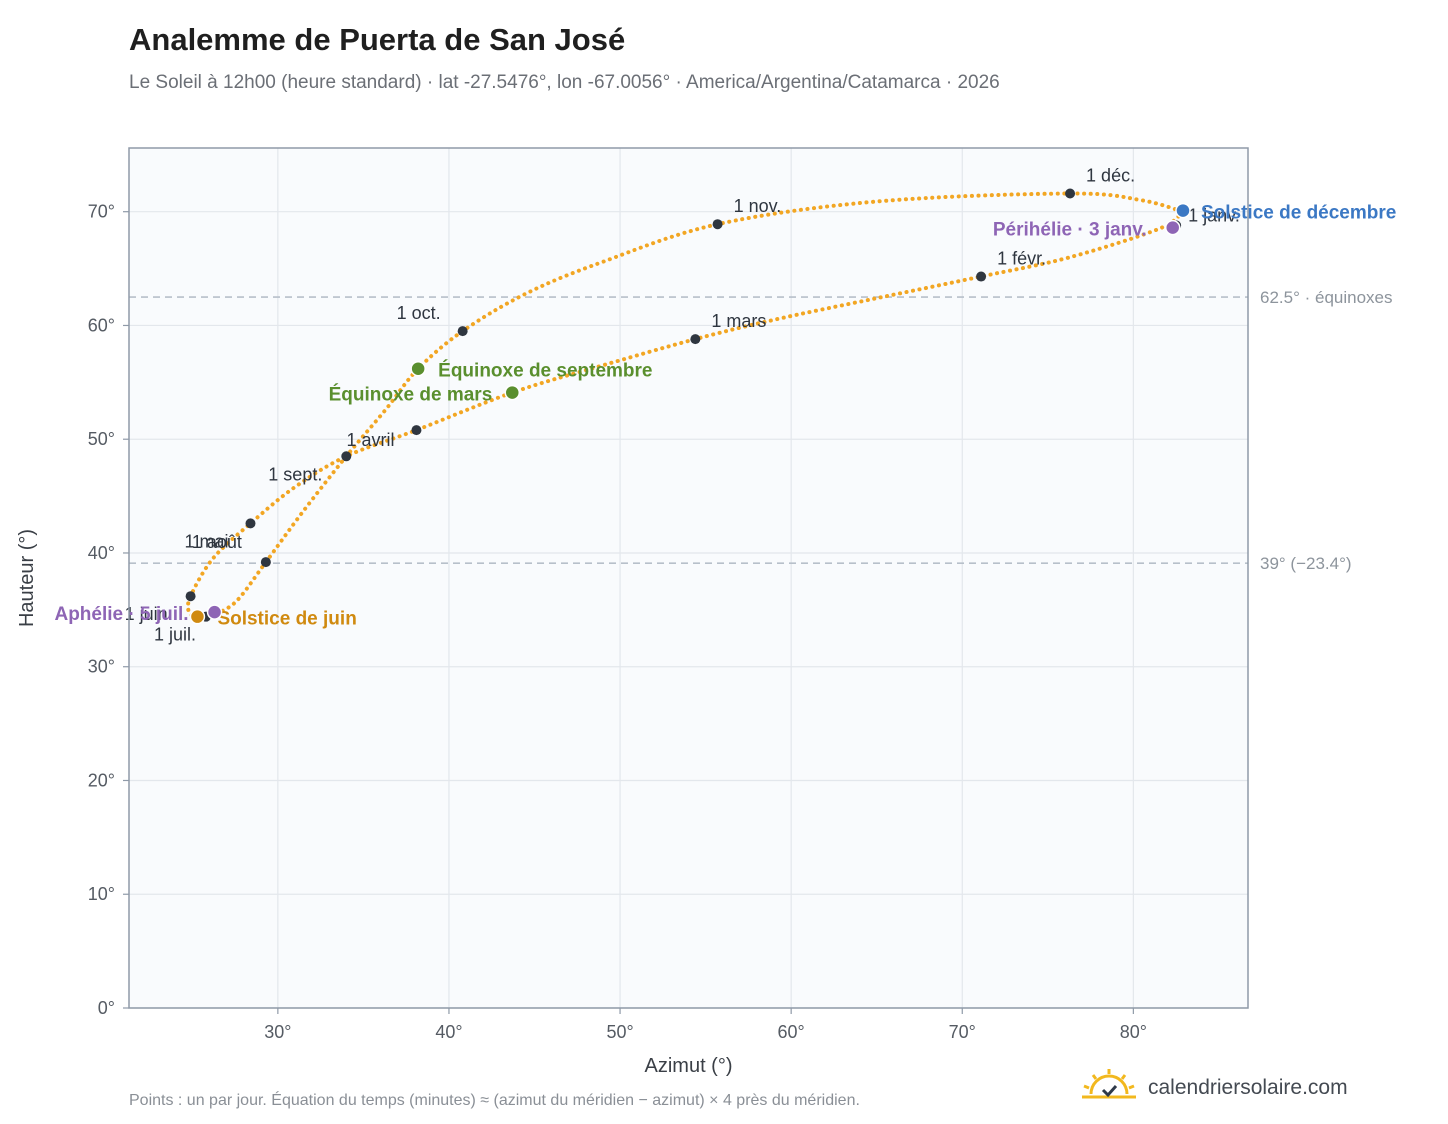  I want to click on event-label: Solstice de juin, so click(286, 619).